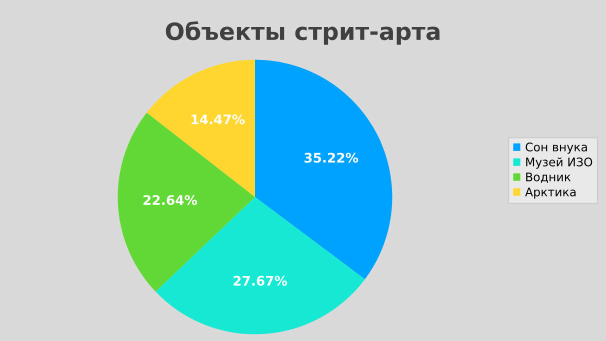 The image size is (606, 341). I want to click on data-label: 14.47%, so click(218, 119).